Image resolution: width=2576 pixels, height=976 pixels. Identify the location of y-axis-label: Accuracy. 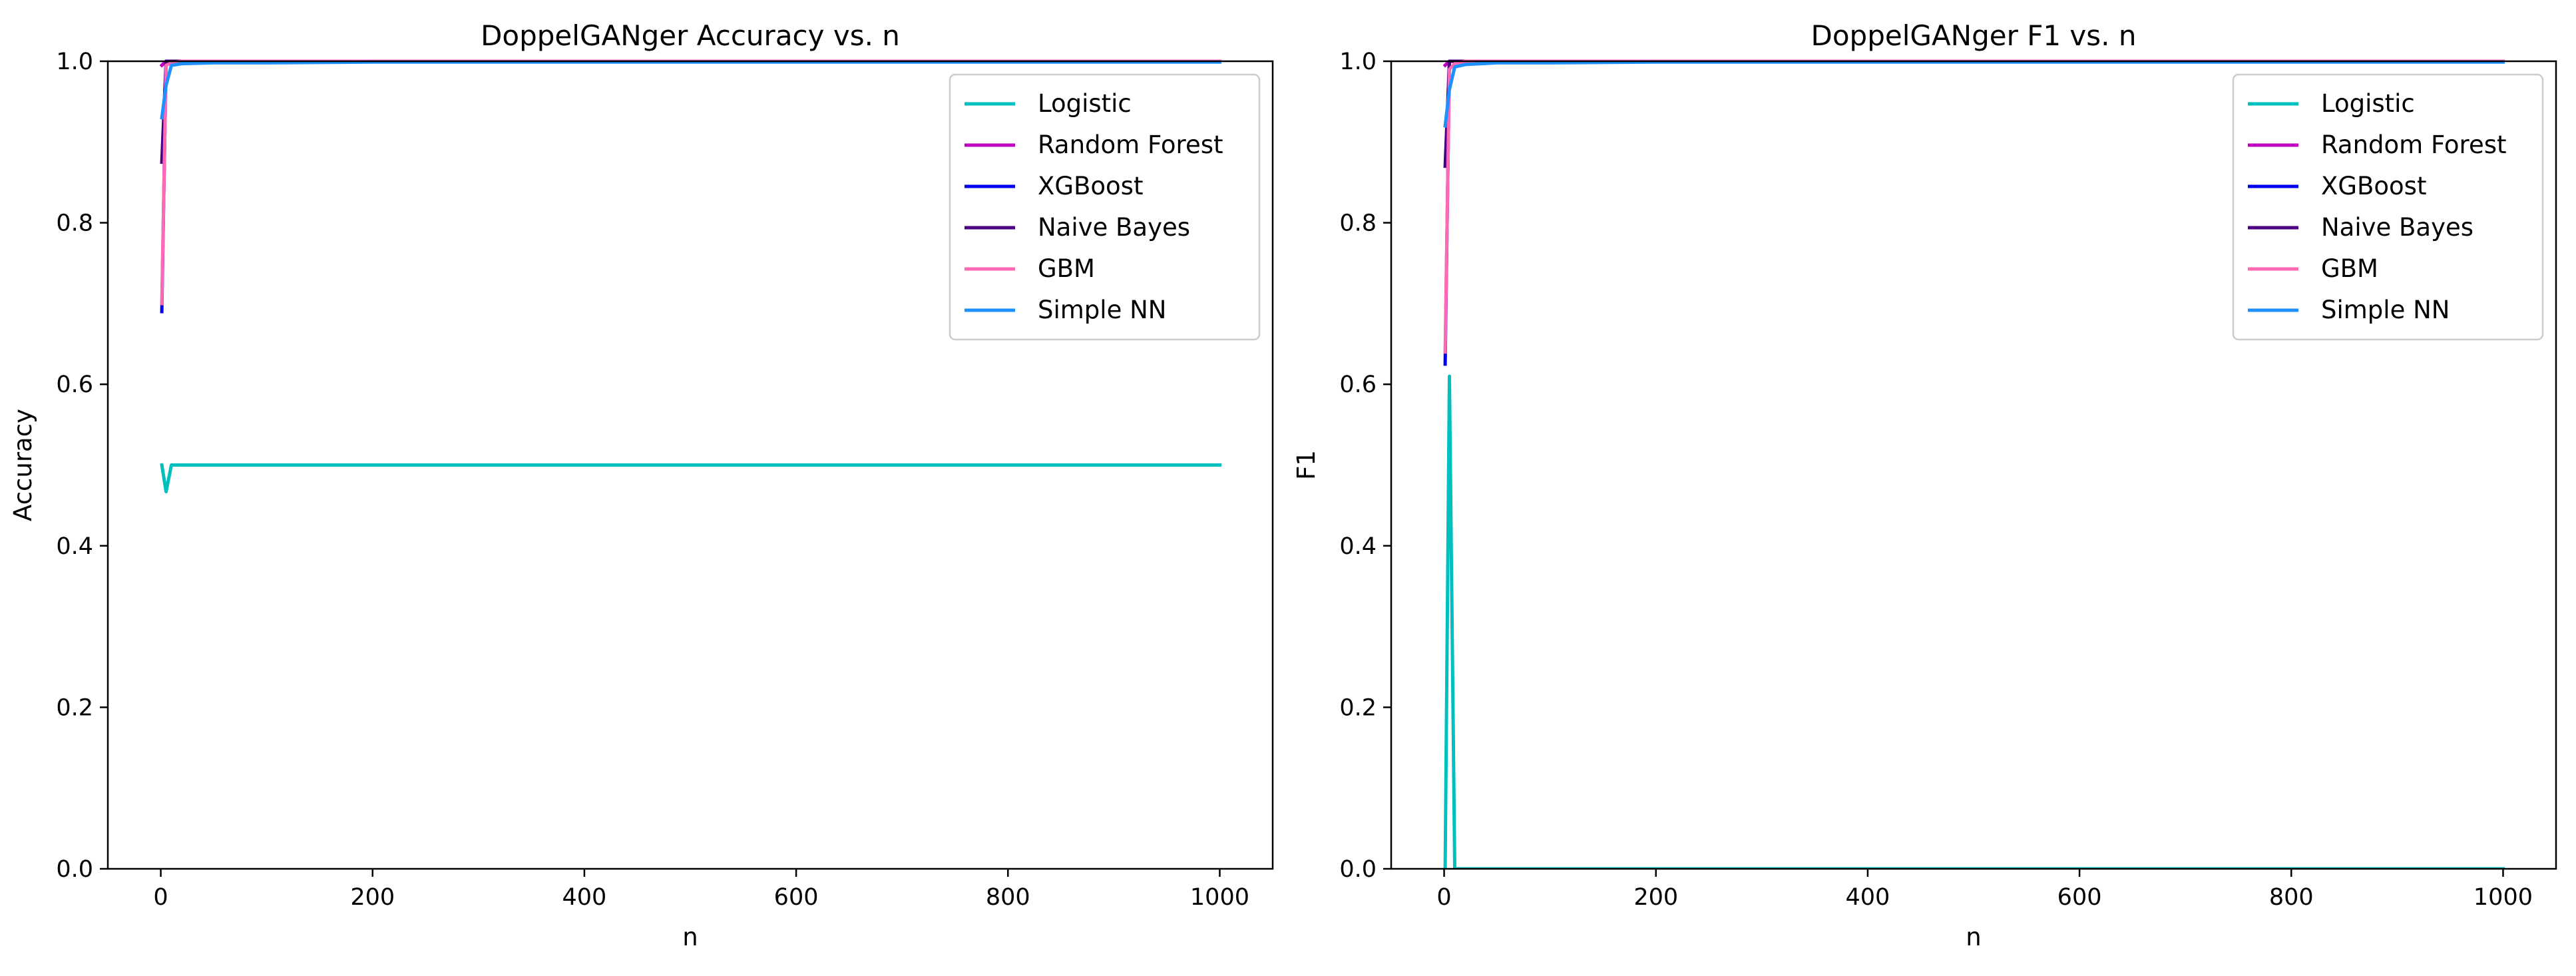
(23, 465).